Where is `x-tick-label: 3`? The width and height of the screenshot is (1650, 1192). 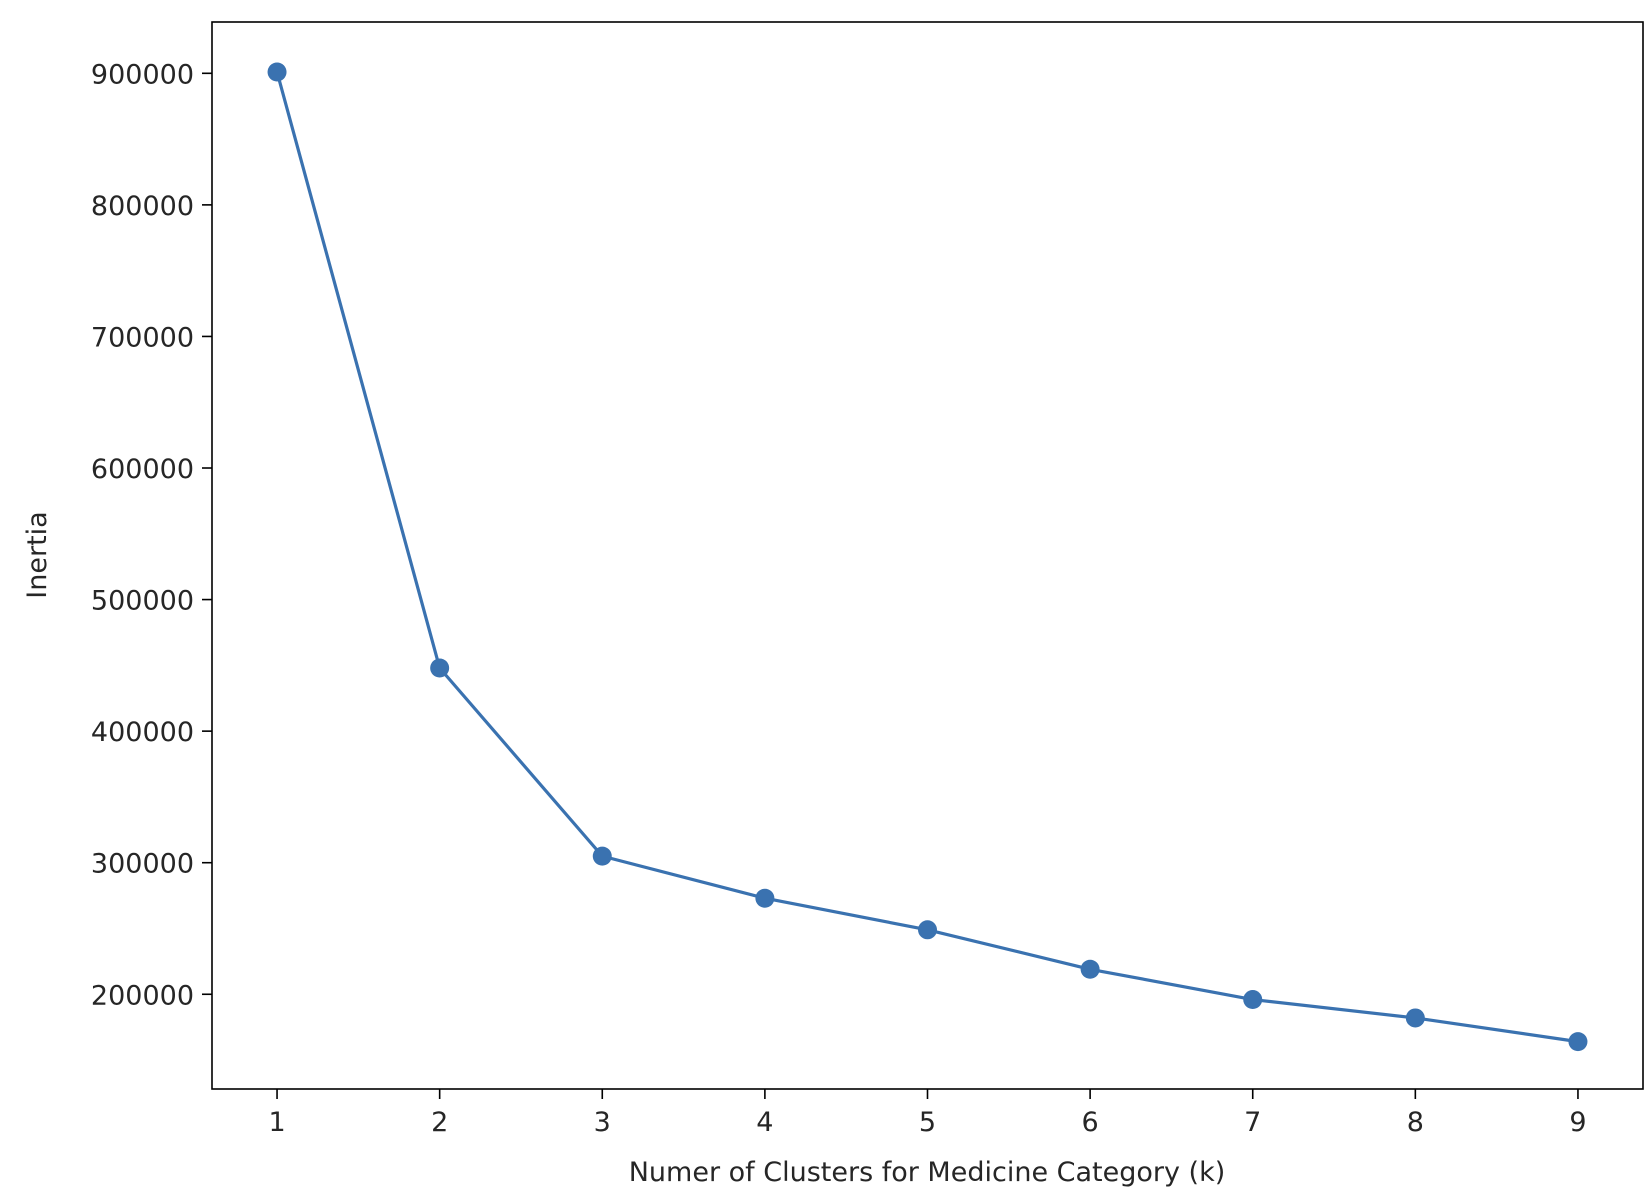
x-tick-label: 3 is located at coordinates (602, 1122).